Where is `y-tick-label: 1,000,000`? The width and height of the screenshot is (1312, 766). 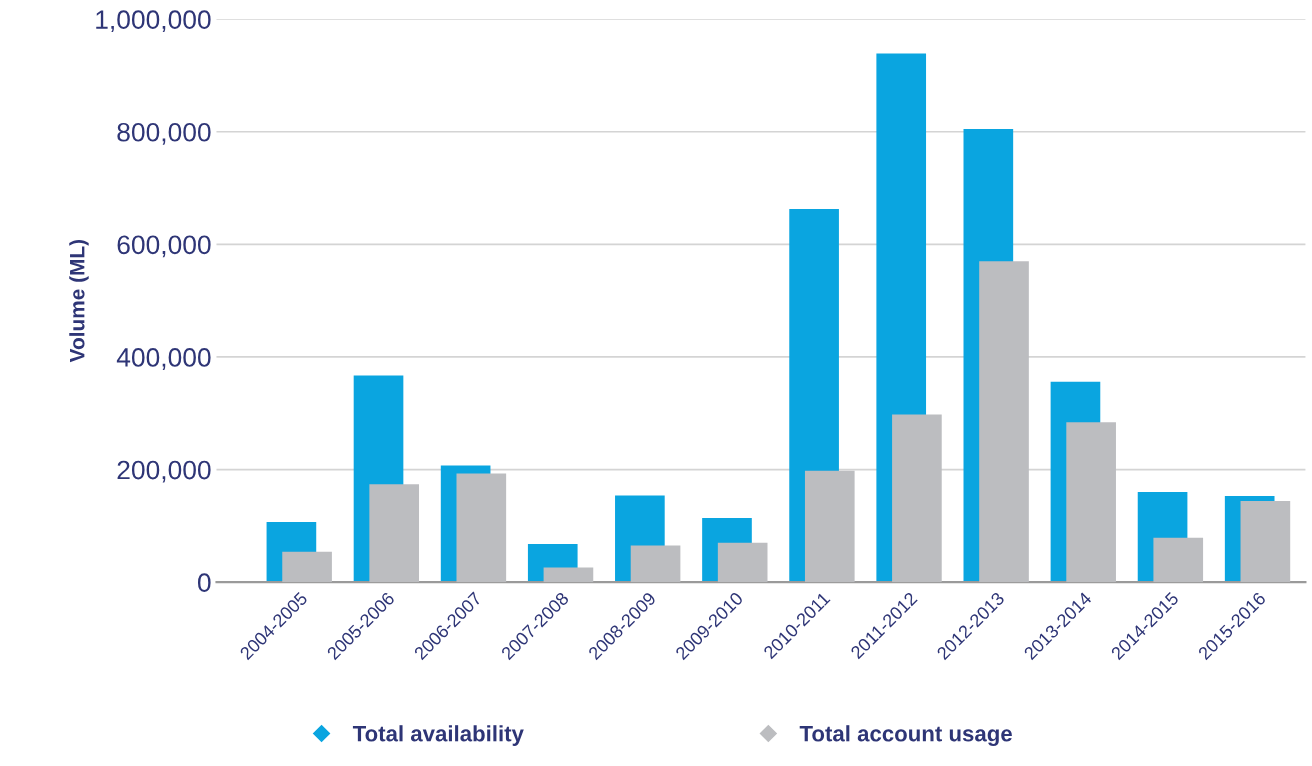 y-tick-label: 1,000,000 is located at coordinates (153, 21).